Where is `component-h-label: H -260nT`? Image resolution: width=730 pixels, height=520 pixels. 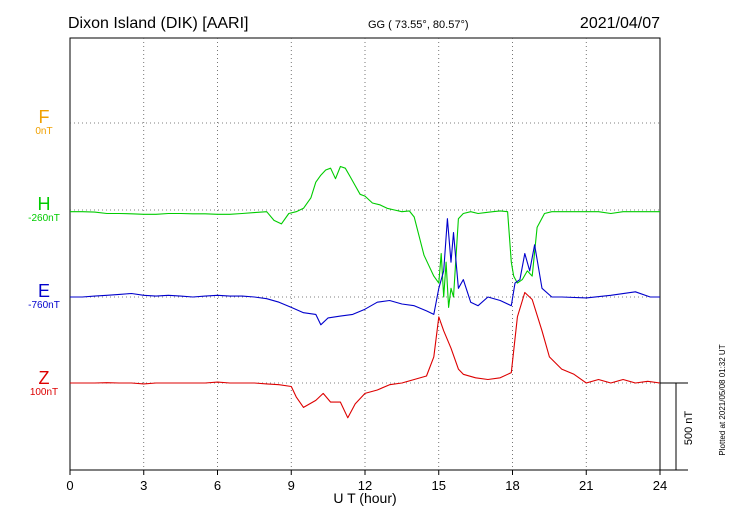 component-h-label: H -260nT is located at coordinates (44, 210).